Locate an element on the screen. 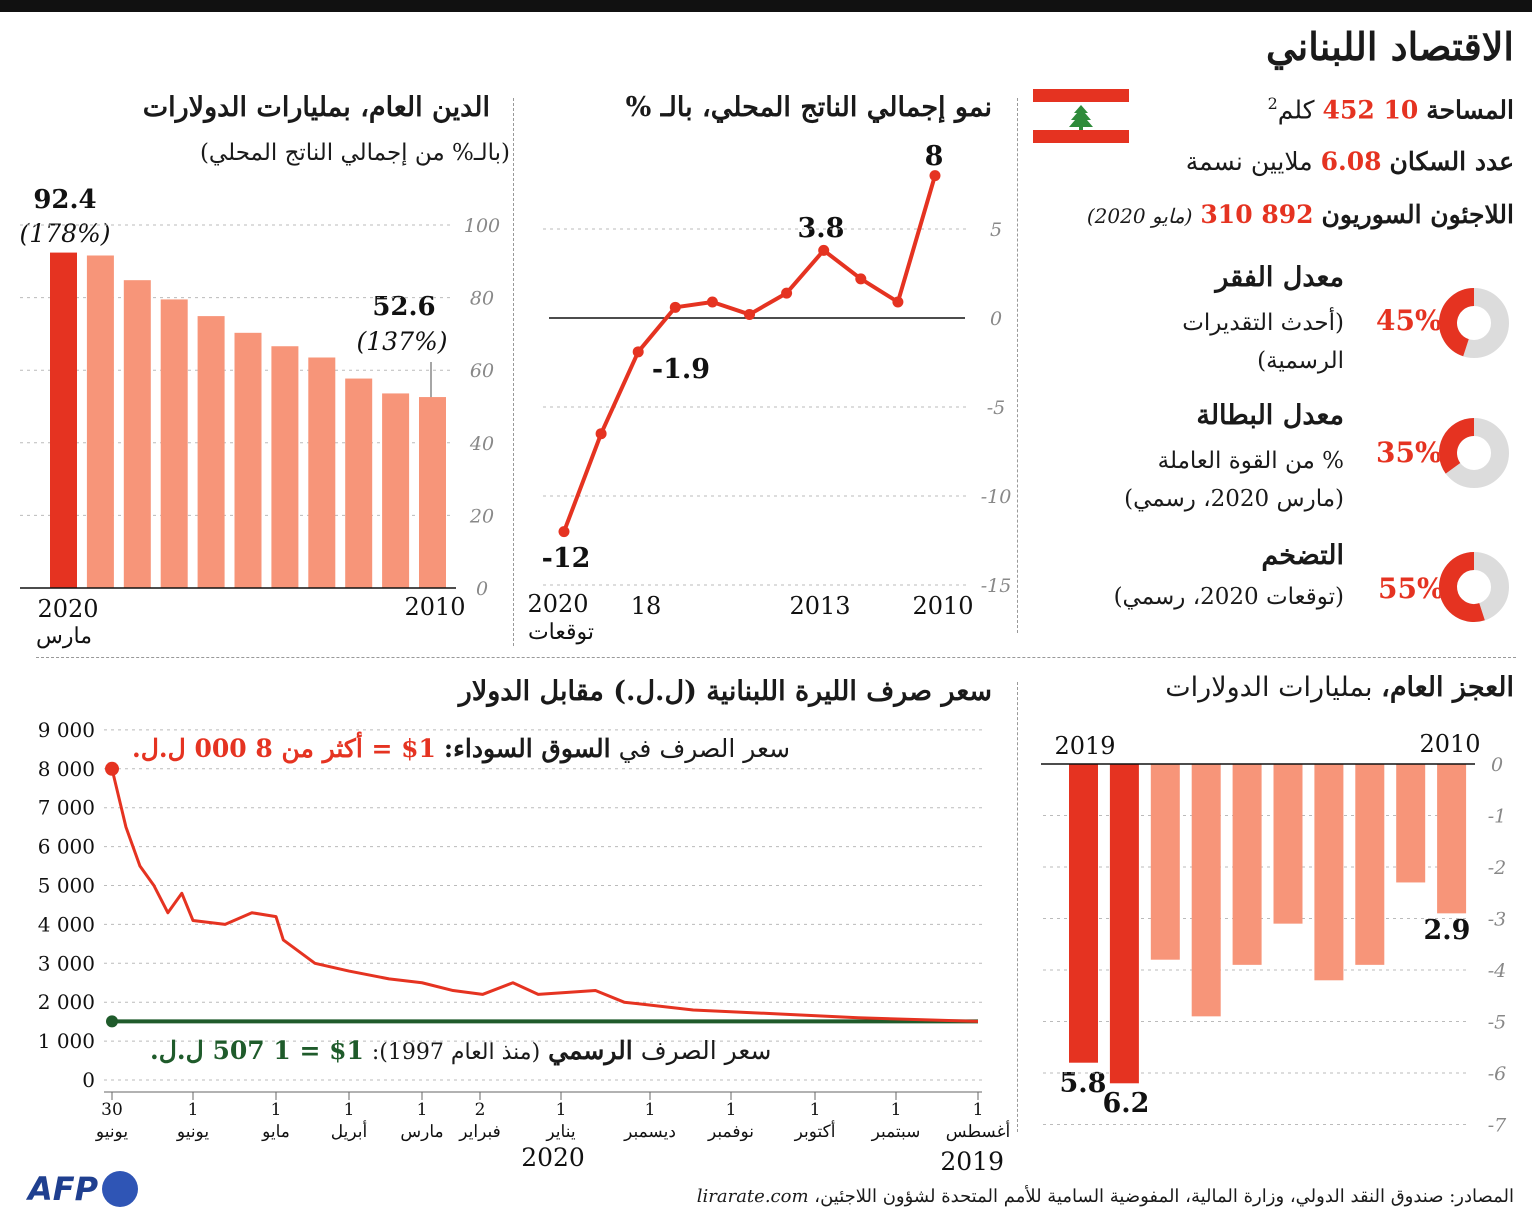 The height and width of the screenshot is (1224, 1532). area-value: 10 452 is located at coordinates (1370, 110).